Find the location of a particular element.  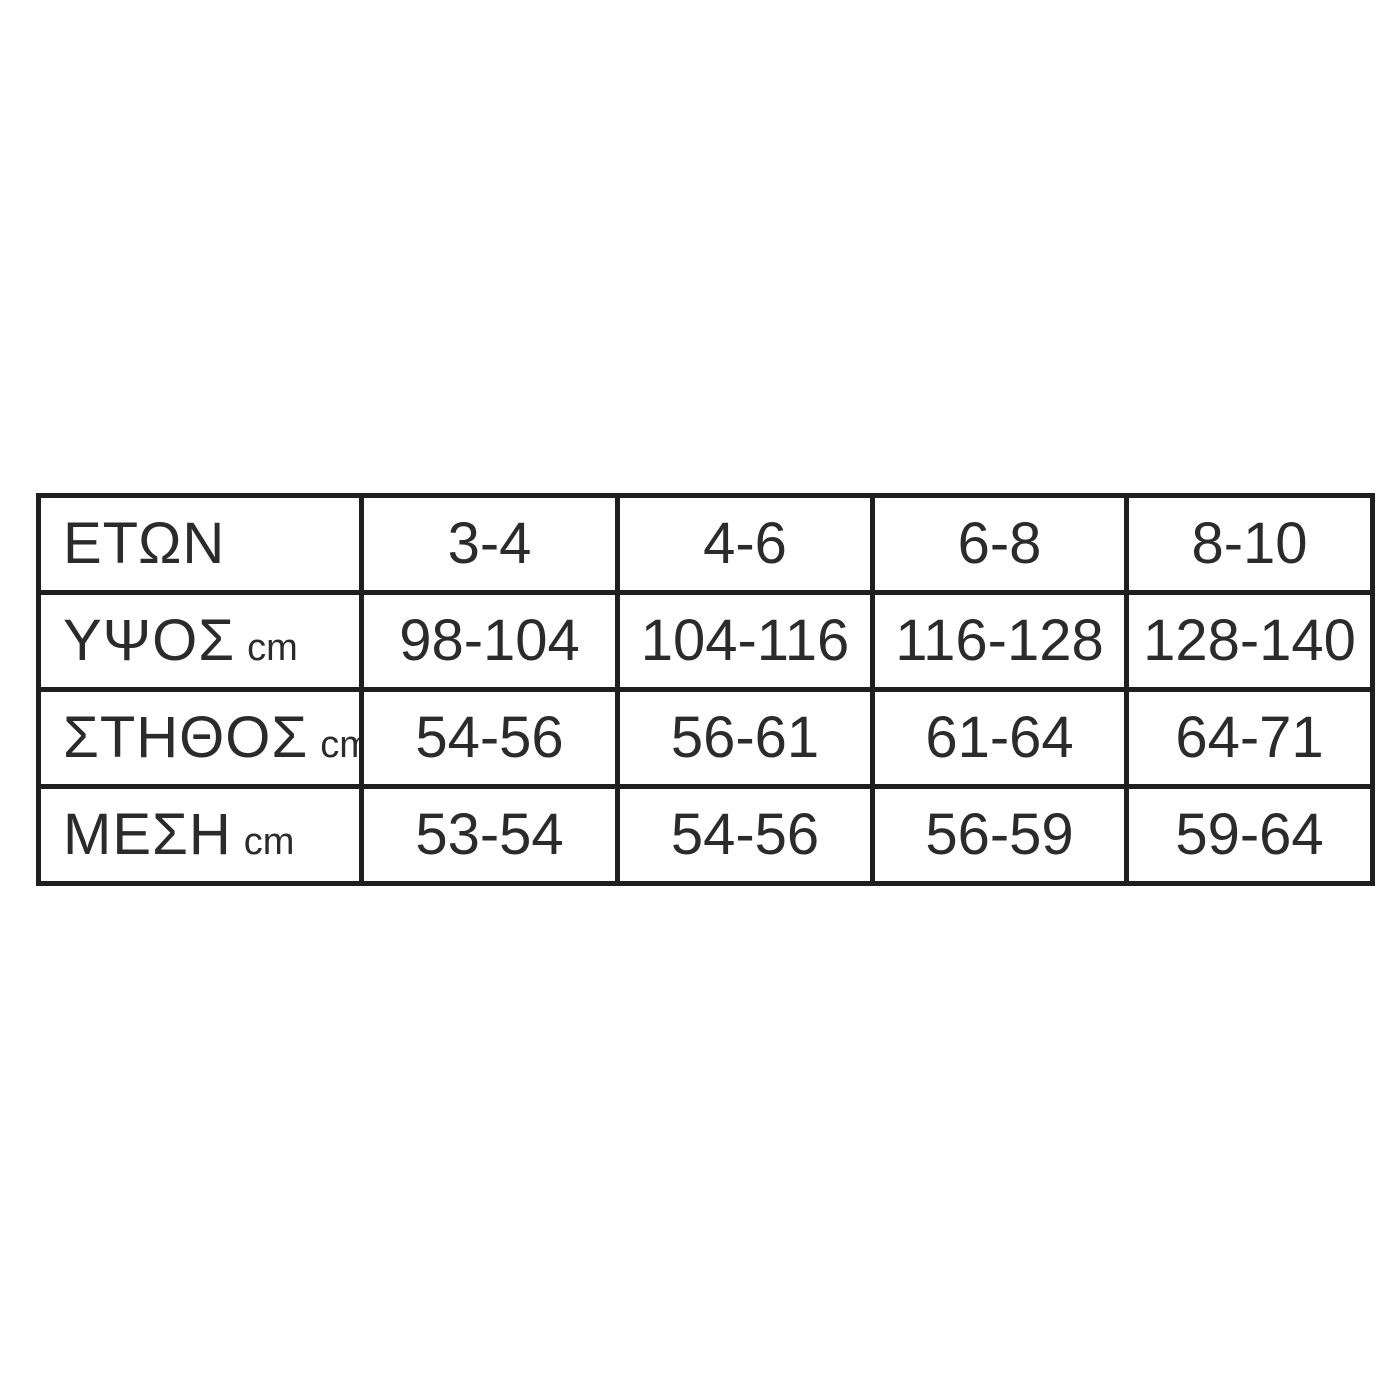

table-row-chest: ΣΤΗΘΟΣ cm 54-56 56-61 61-64 64-71 is located at coordinates (705, 738).